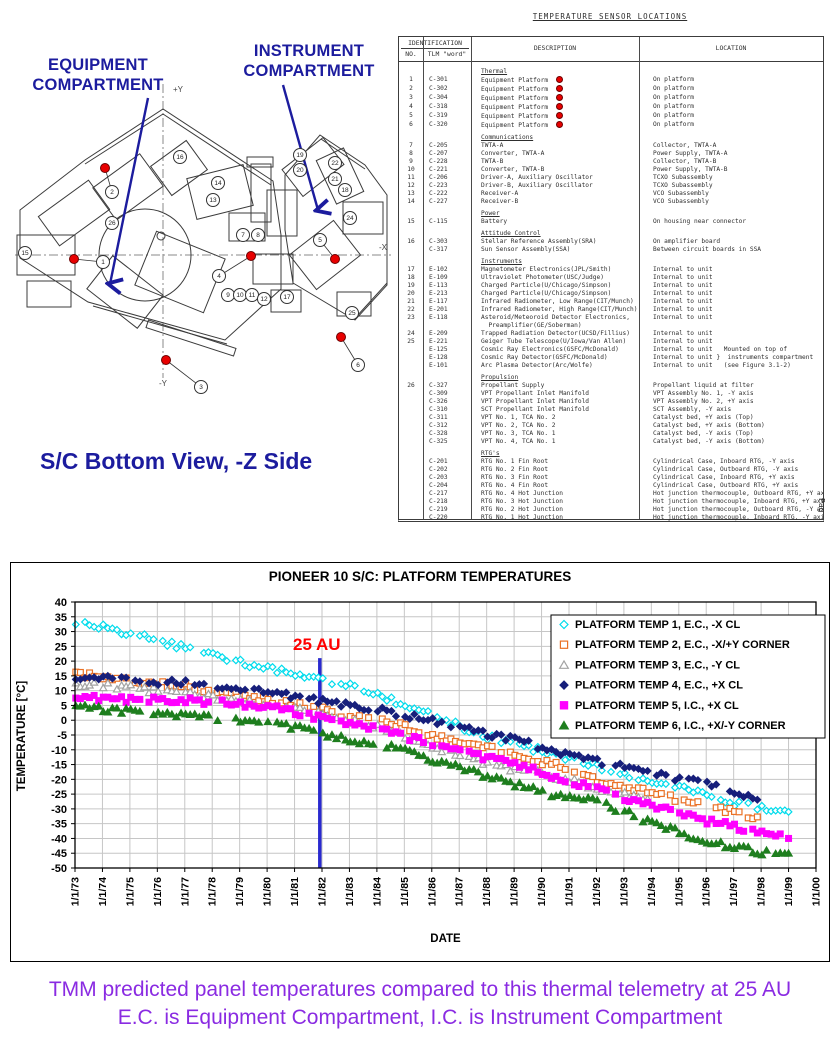 The image size is (840, 1042). Describe the element at coordinates (445, 939) in the screenshot. I see `x-axis-title: DATE` at that location.